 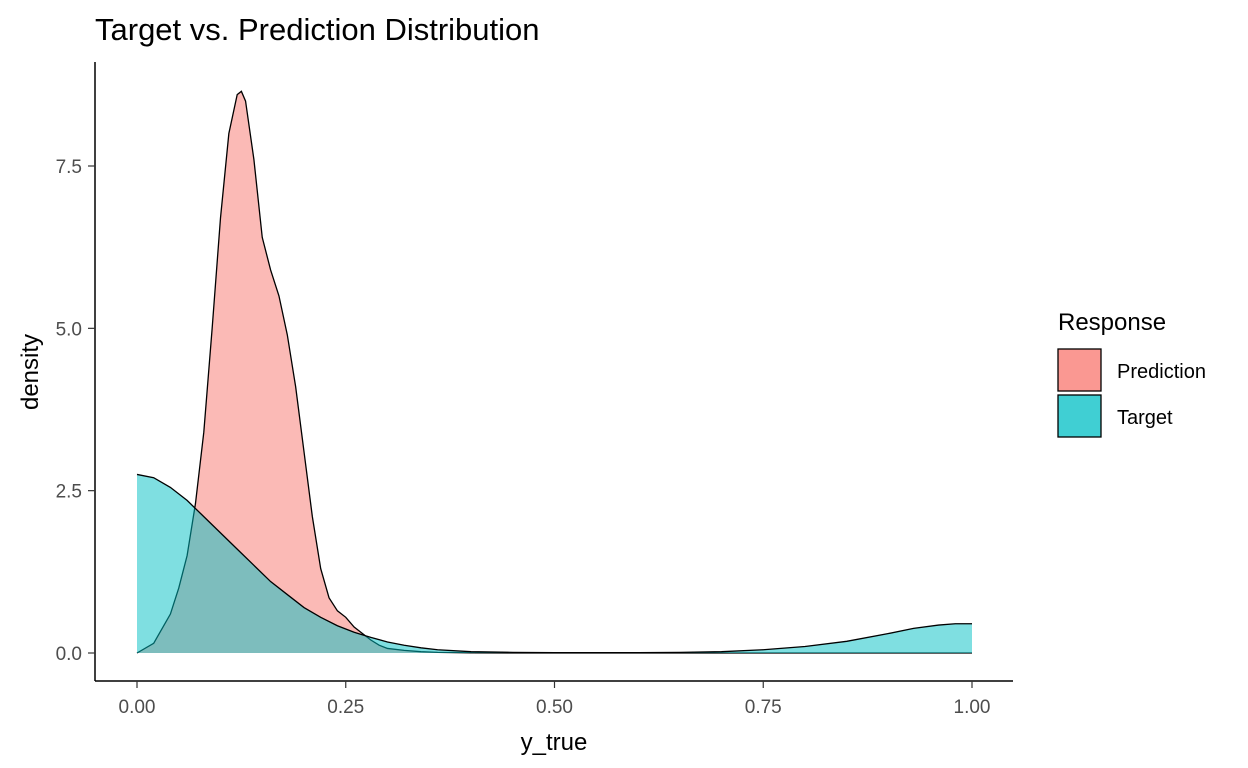 What do you see at coordinates (763, 707) in the screenshot?
I see `x-tick-label: 0.75` at bounding box center [763, 707].